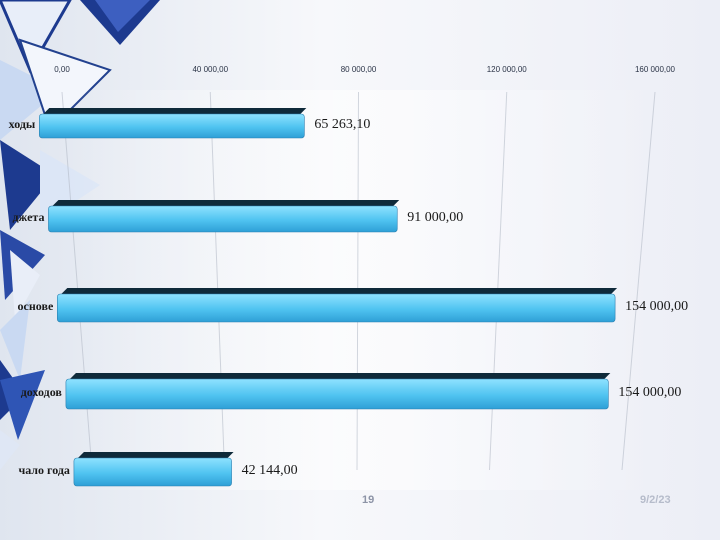 This screenshot has width=720, height=540. I want to click on x-tick-label: 120 000,00, so click(507, 69).